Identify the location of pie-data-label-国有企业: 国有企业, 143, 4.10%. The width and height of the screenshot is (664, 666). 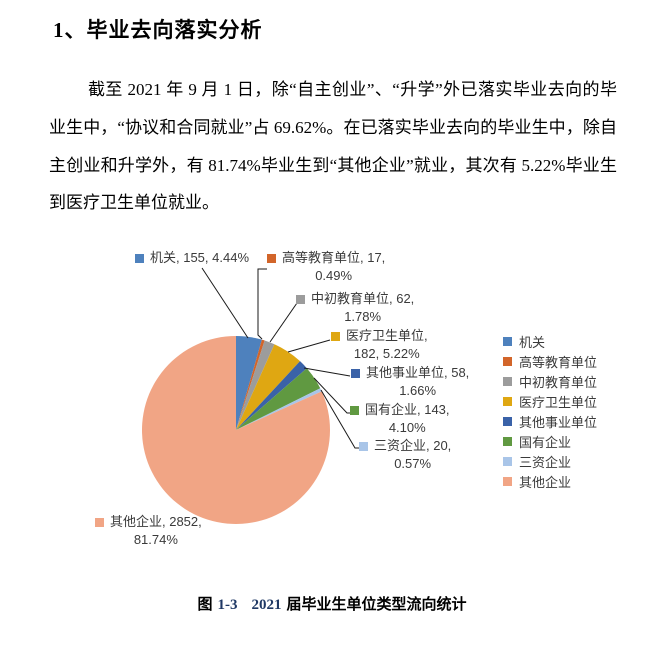
(400, 419).